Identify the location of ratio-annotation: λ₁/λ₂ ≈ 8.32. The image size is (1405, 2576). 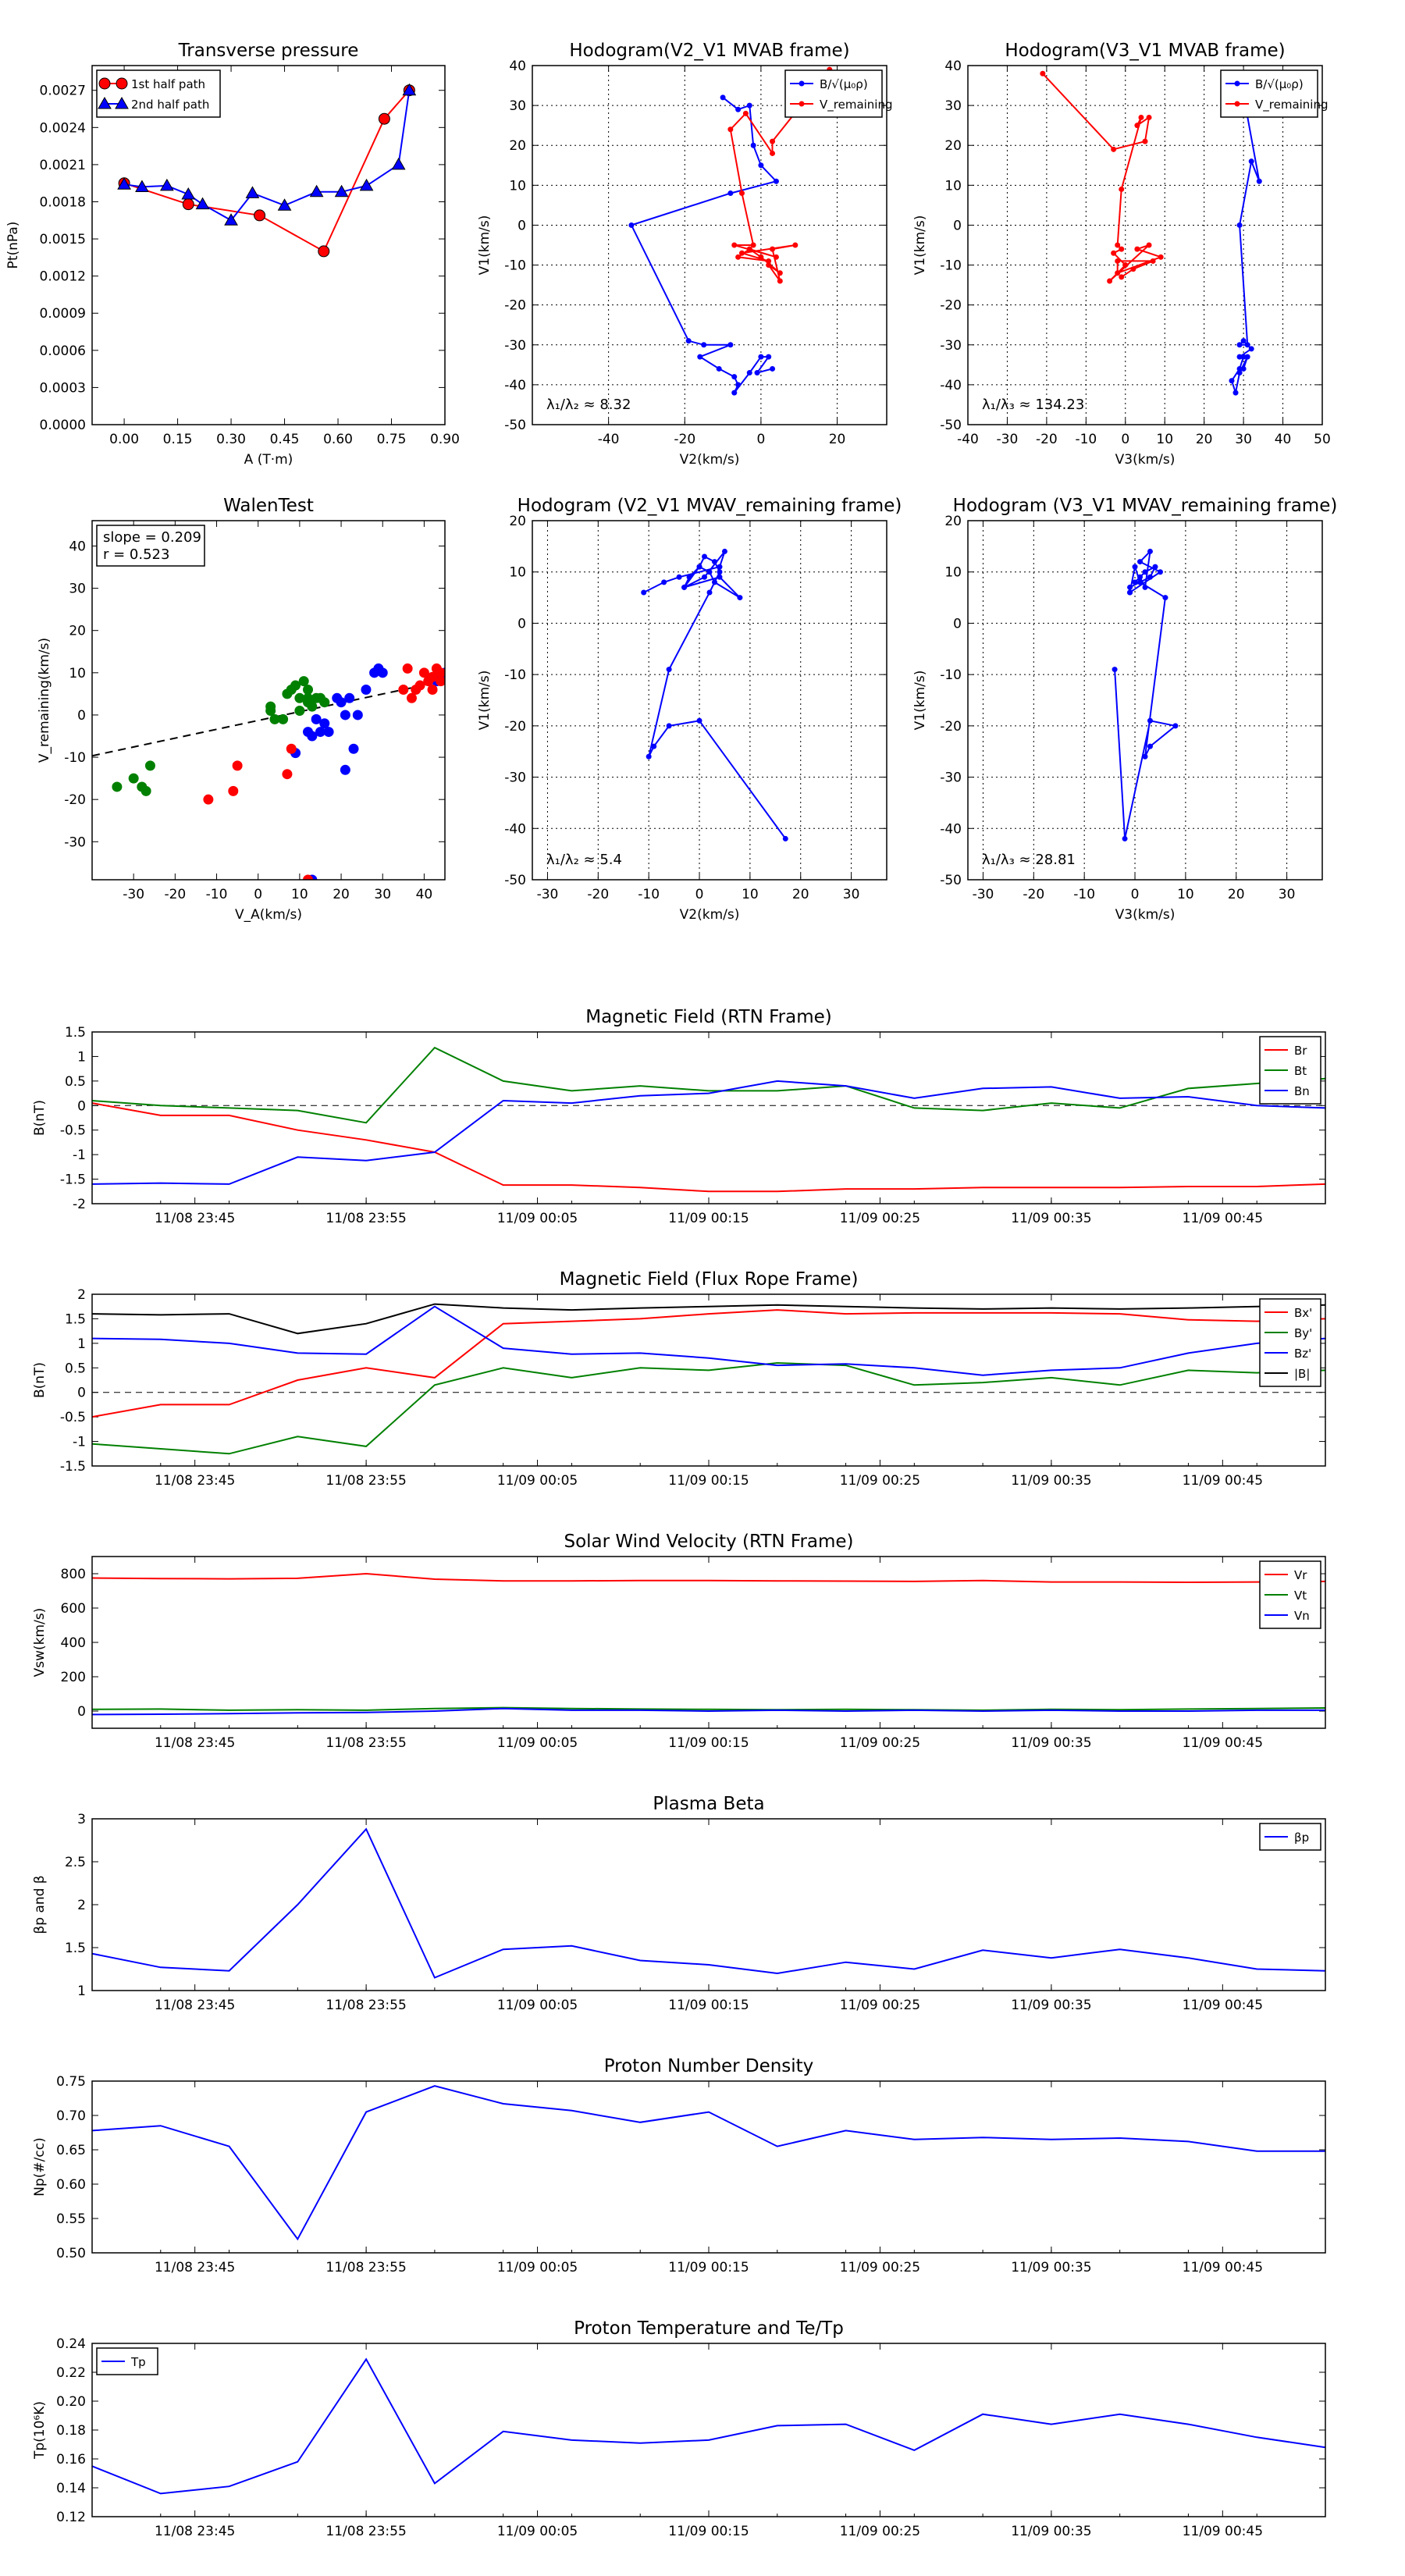
(588, 405).